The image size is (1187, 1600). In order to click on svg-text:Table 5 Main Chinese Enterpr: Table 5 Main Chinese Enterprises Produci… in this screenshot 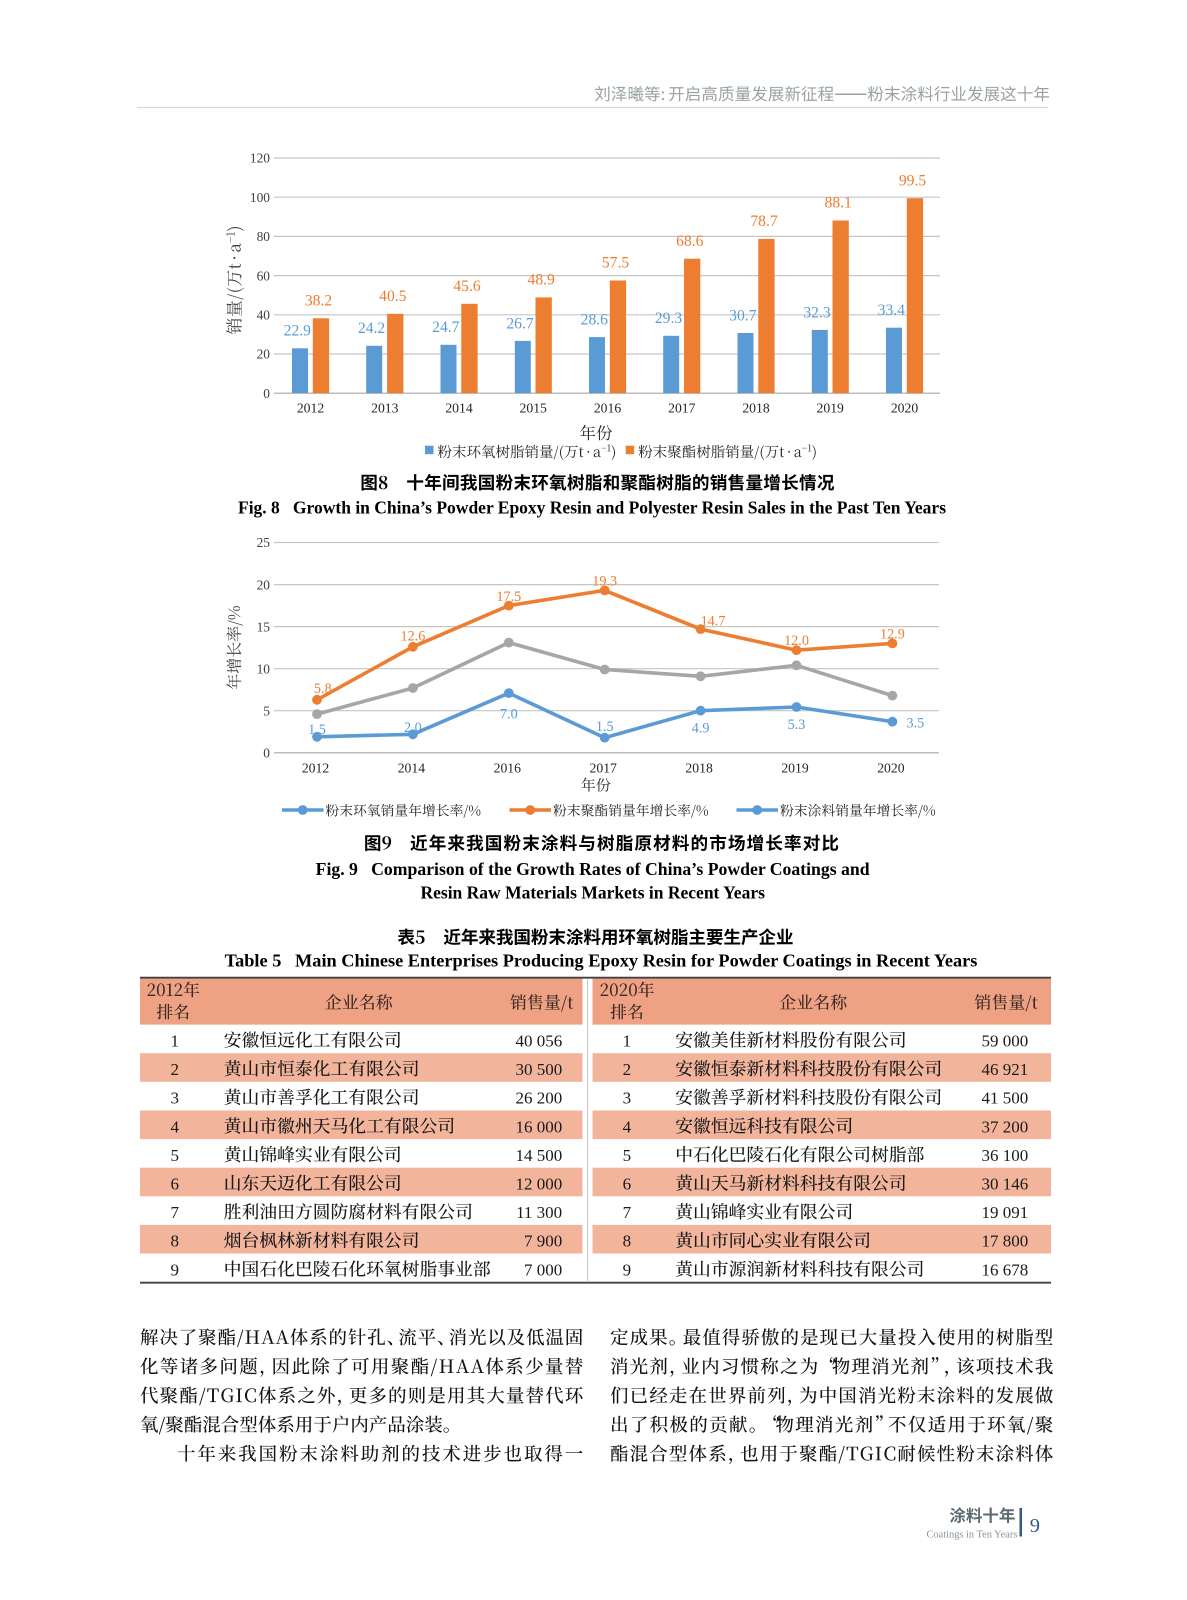, I will do `click(601, 961)`.